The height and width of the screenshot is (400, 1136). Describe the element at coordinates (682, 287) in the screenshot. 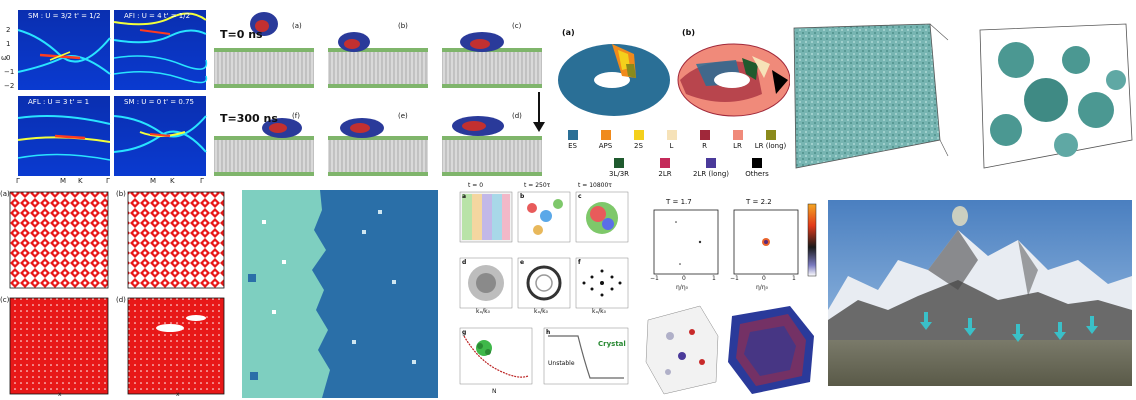

I see `temp-xlabel-1: η/η₀` at that location.